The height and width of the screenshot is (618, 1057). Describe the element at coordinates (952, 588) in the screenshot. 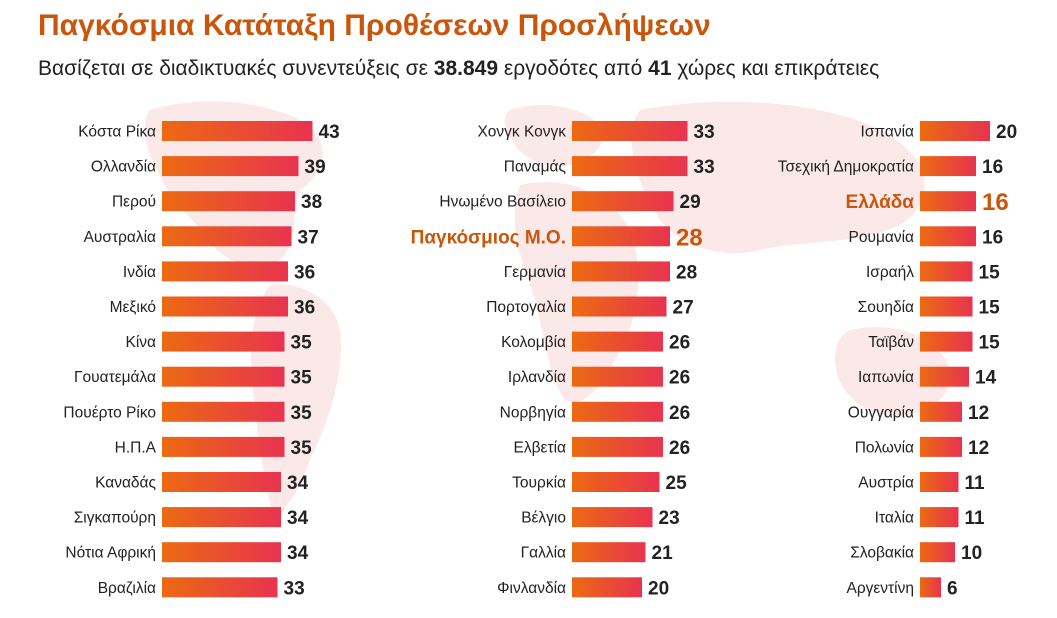

I see `value-label-col3-row14: 6` at that location.